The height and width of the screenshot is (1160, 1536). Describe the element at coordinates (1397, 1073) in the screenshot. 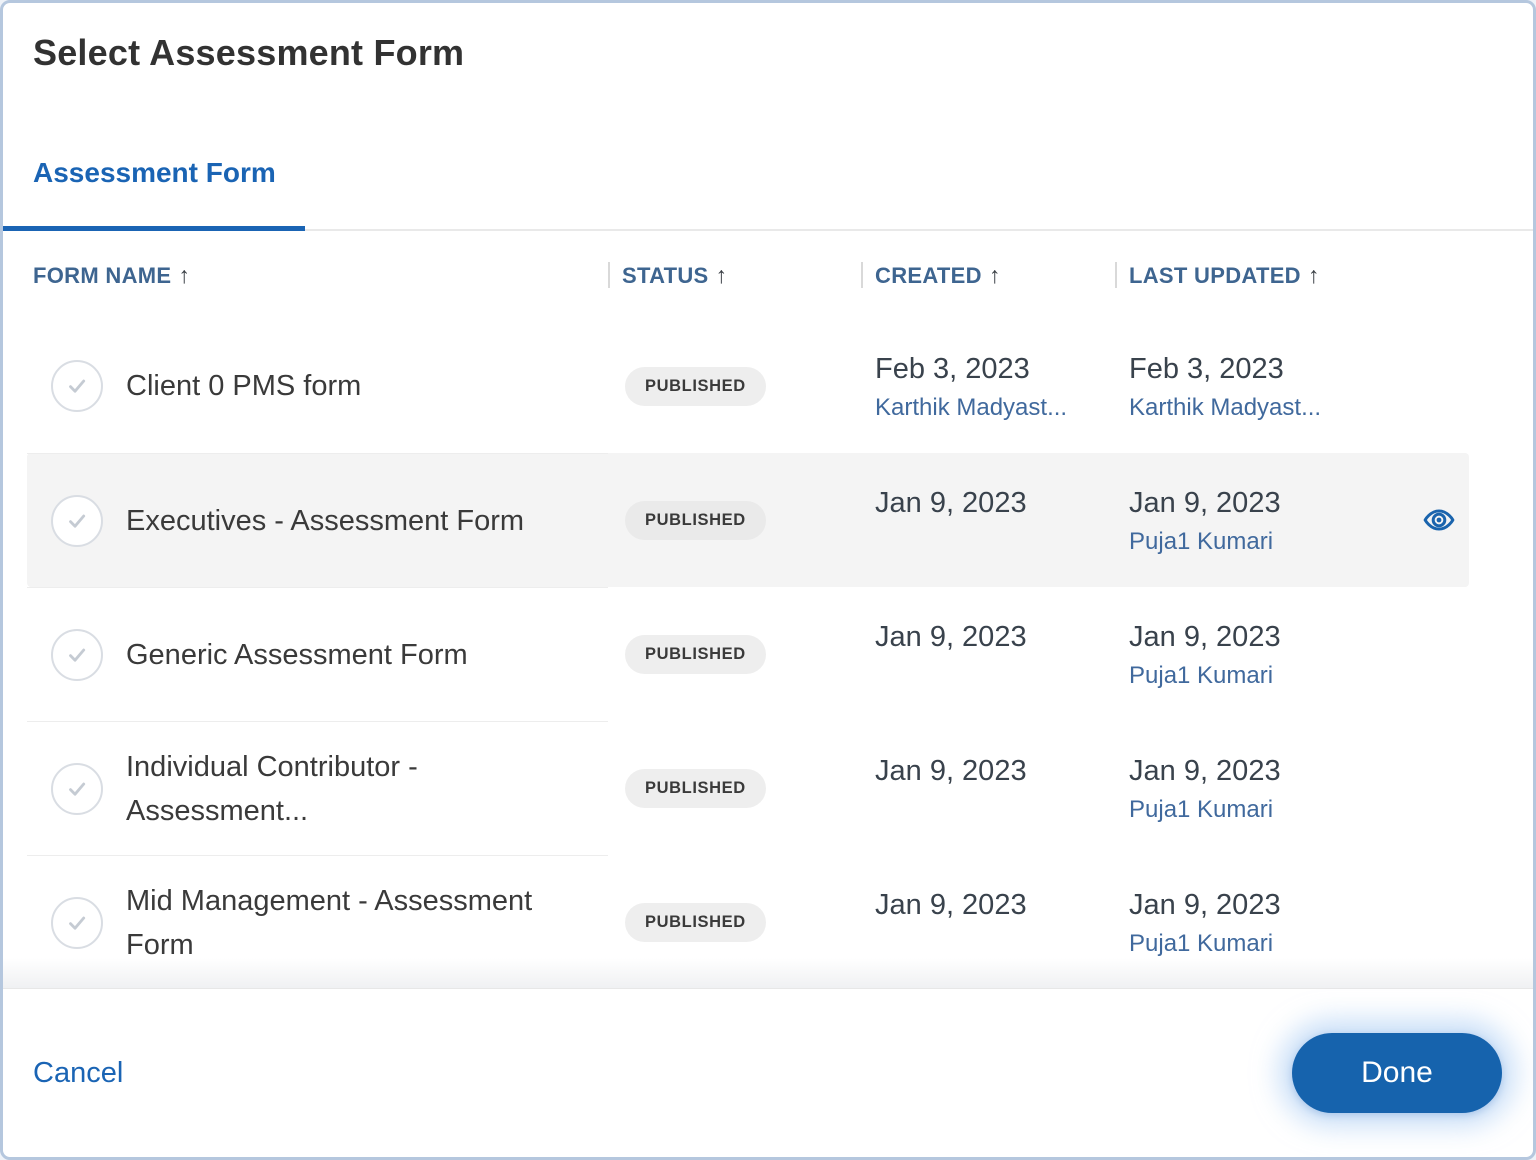

I see `done-button: Done` at that location.